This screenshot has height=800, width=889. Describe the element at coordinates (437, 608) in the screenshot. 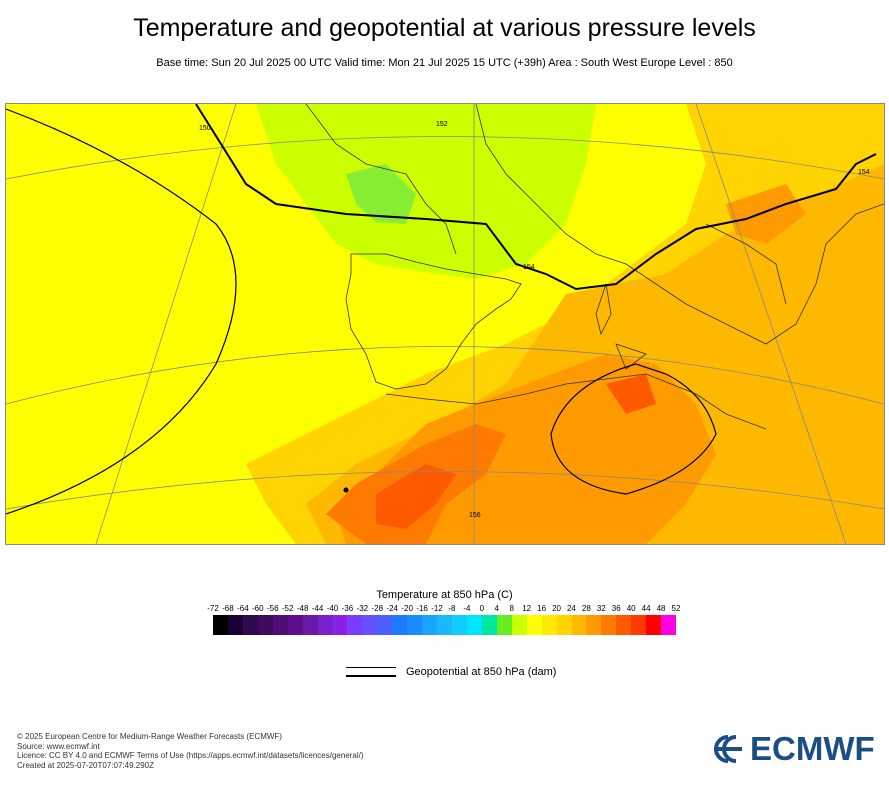

I see `legend-tick-label: -12` at that location.